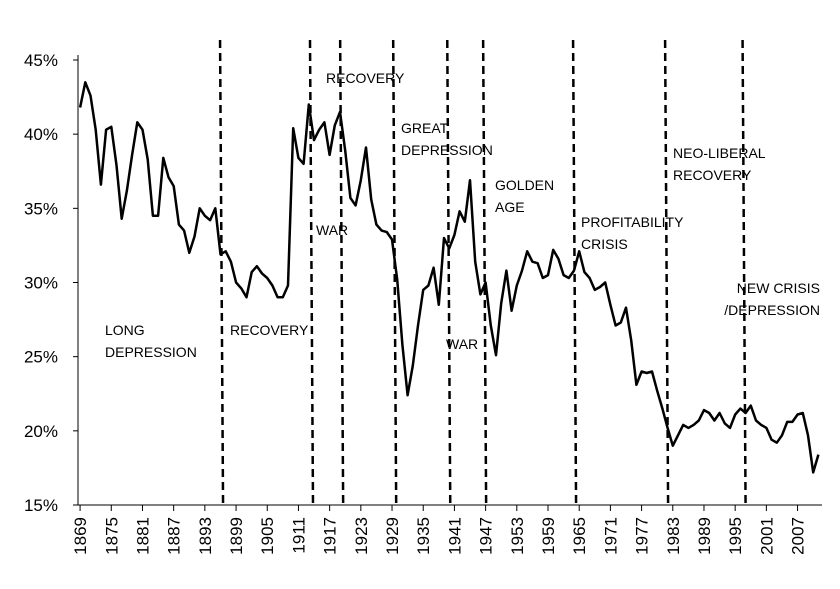 The width and height of the screenshot is (840, 589). Describe the element at coordinates (579, 536) in the screenshot. I see `x-tick-label: 1965` at that location.